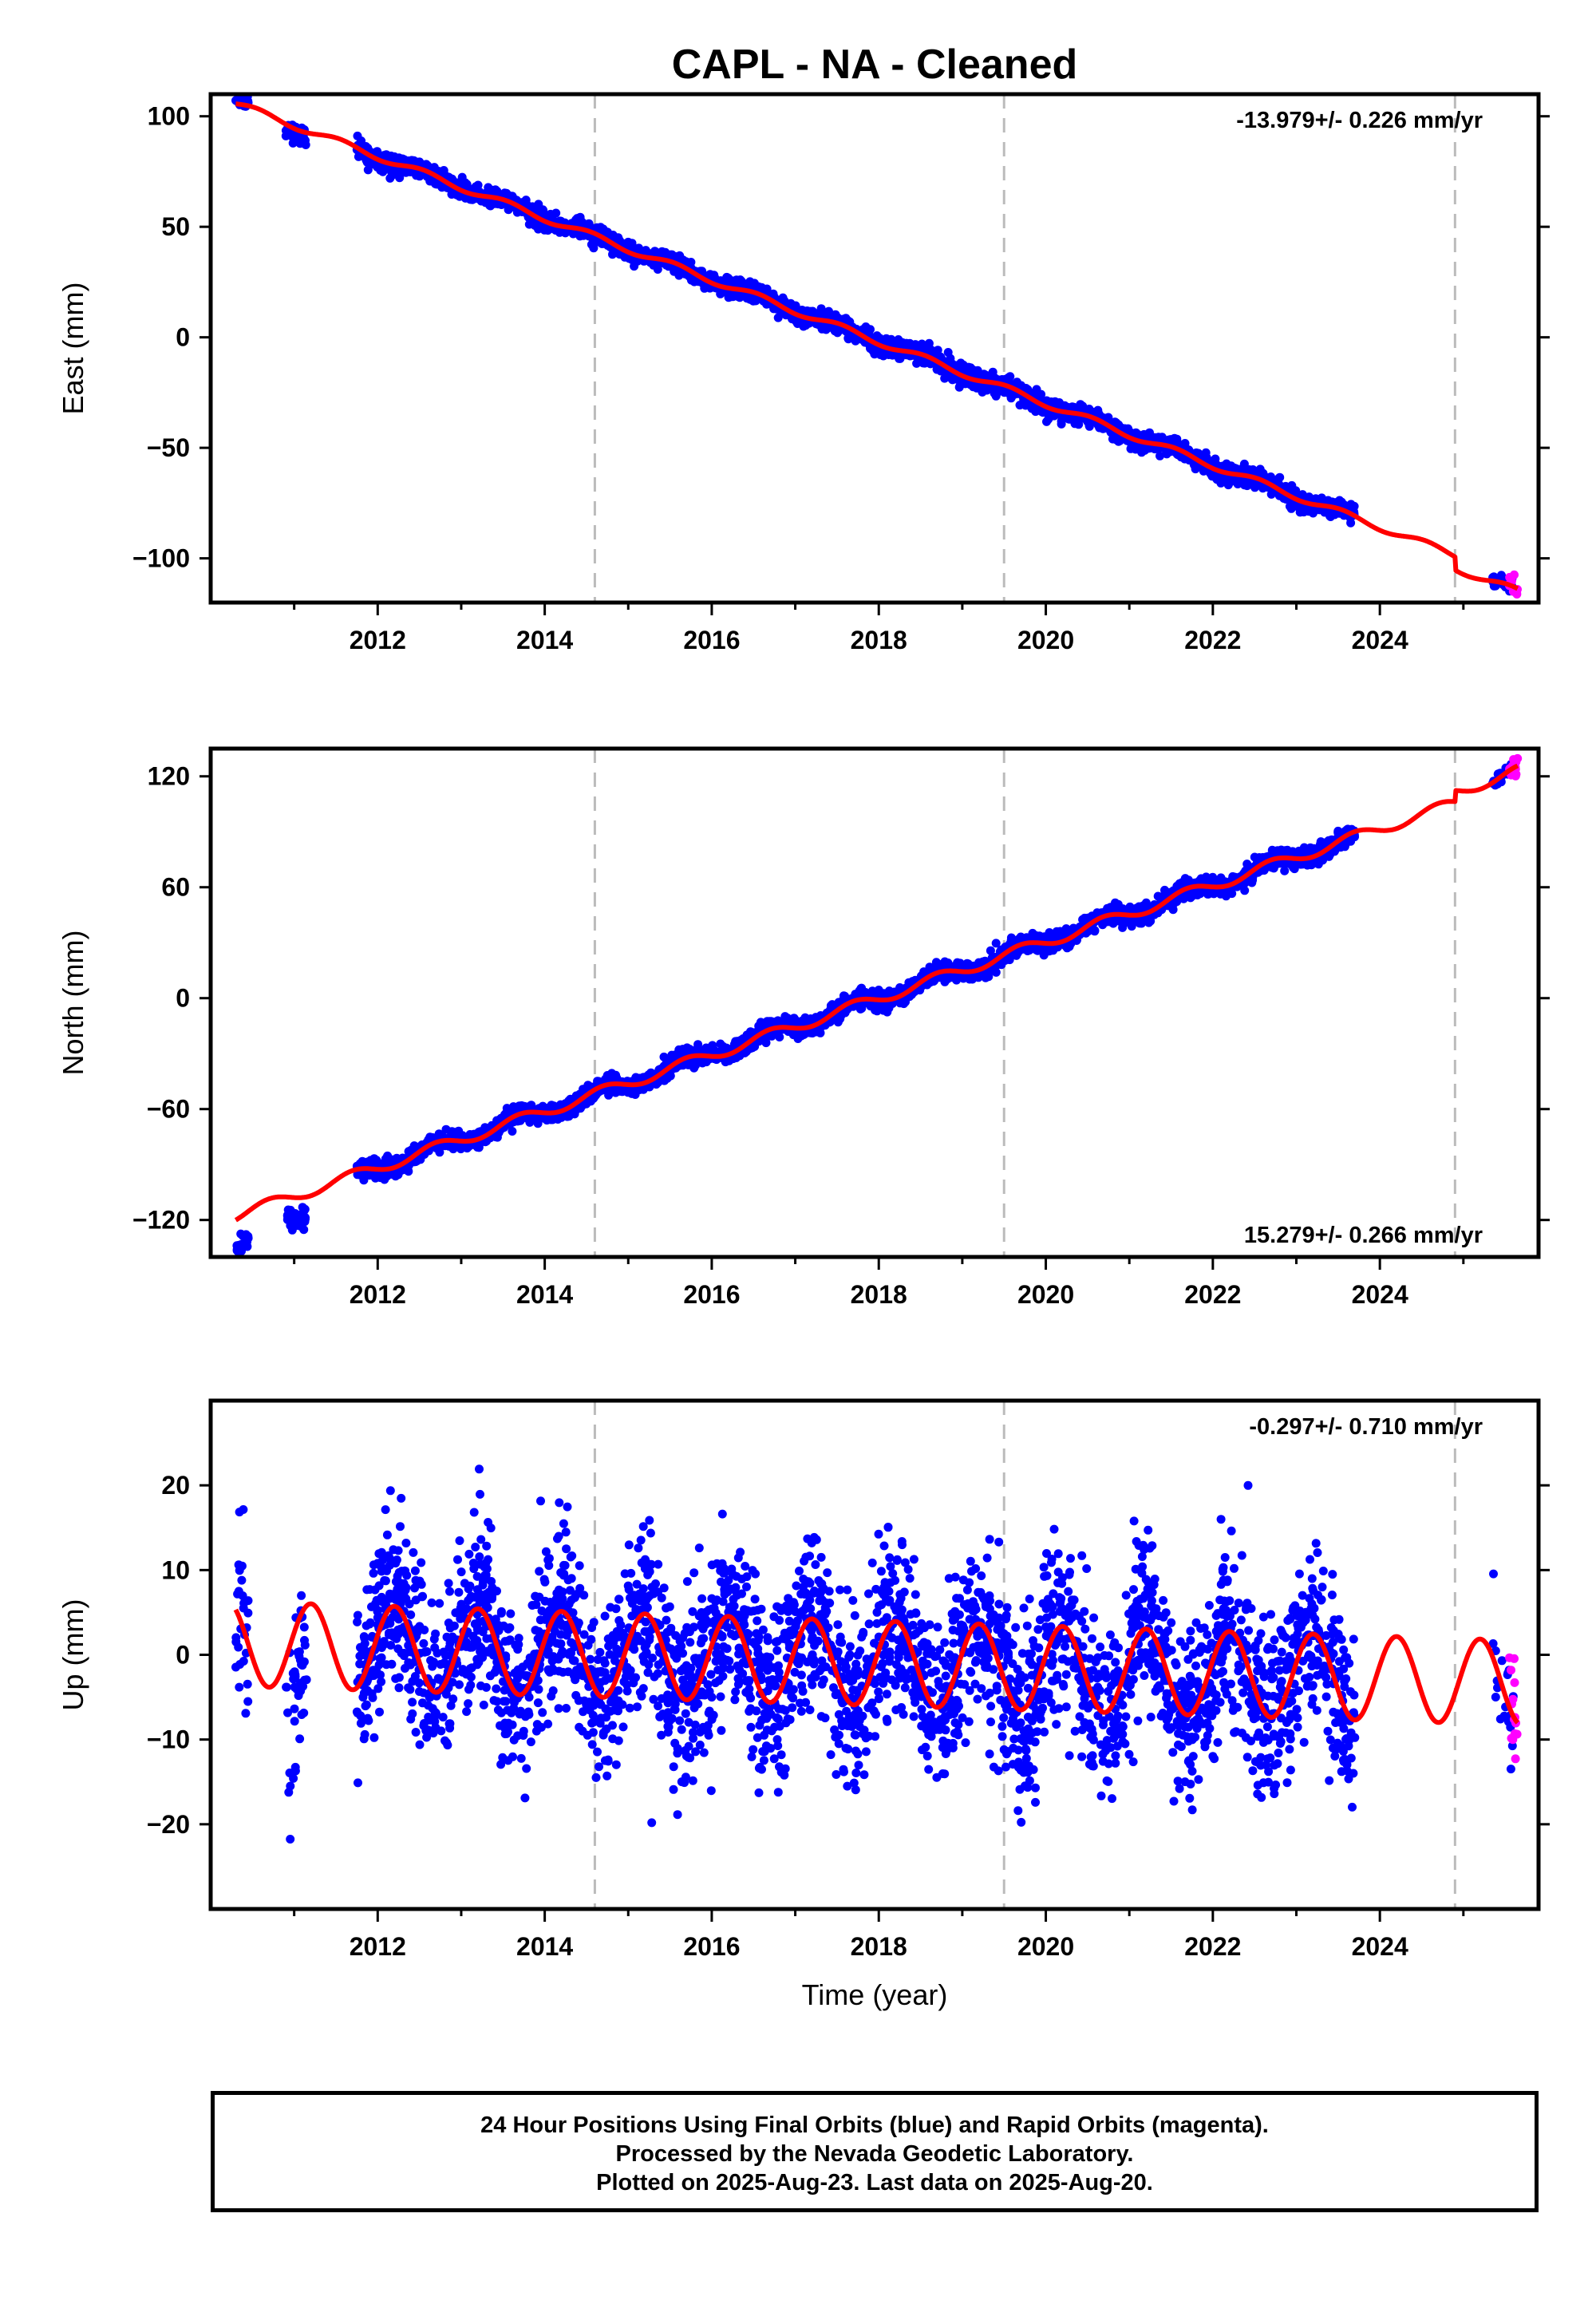 This screenshot has width=1596, height=2316. I want to click on rapid-orbit-point, so click(1514, 574).